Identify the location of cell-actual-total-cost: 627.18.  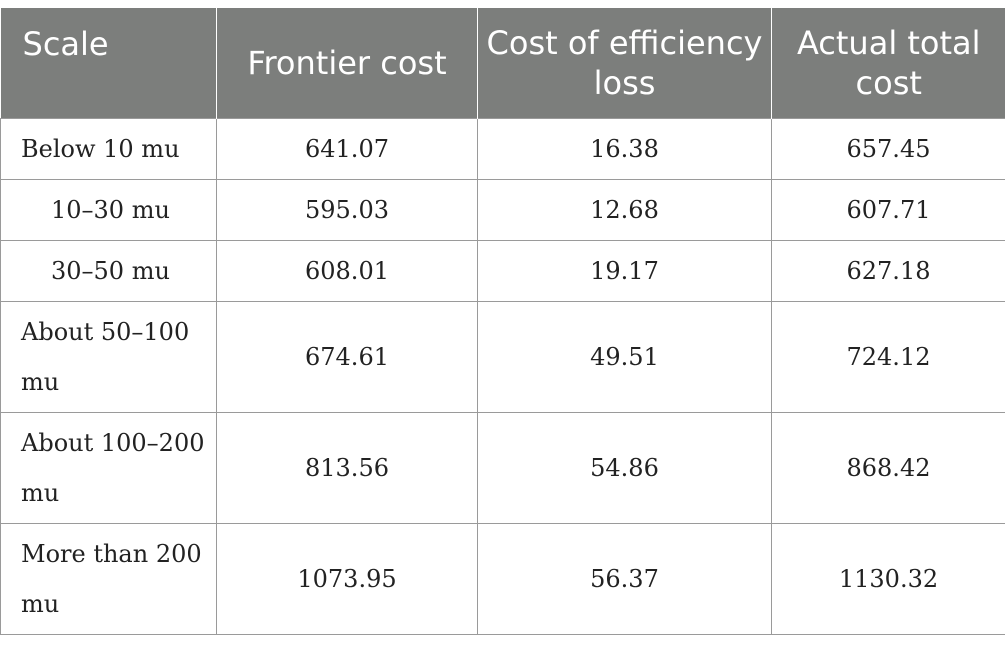
(888, 270).